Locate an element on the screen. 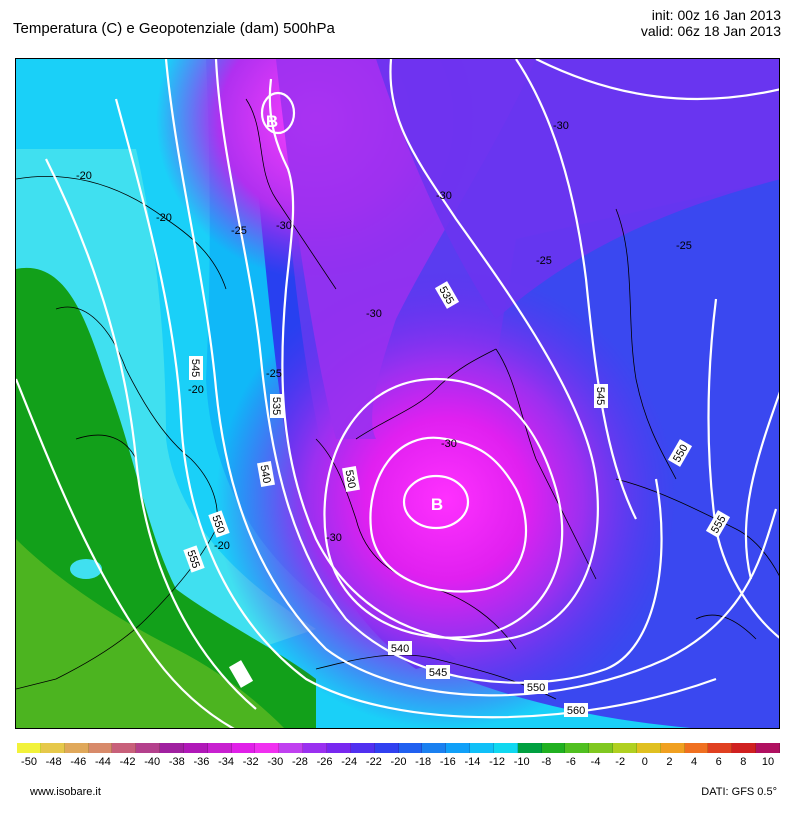 This screenshot has width=793, height=813. color-scale-tick: -48 is located at coordinates (53, 762).